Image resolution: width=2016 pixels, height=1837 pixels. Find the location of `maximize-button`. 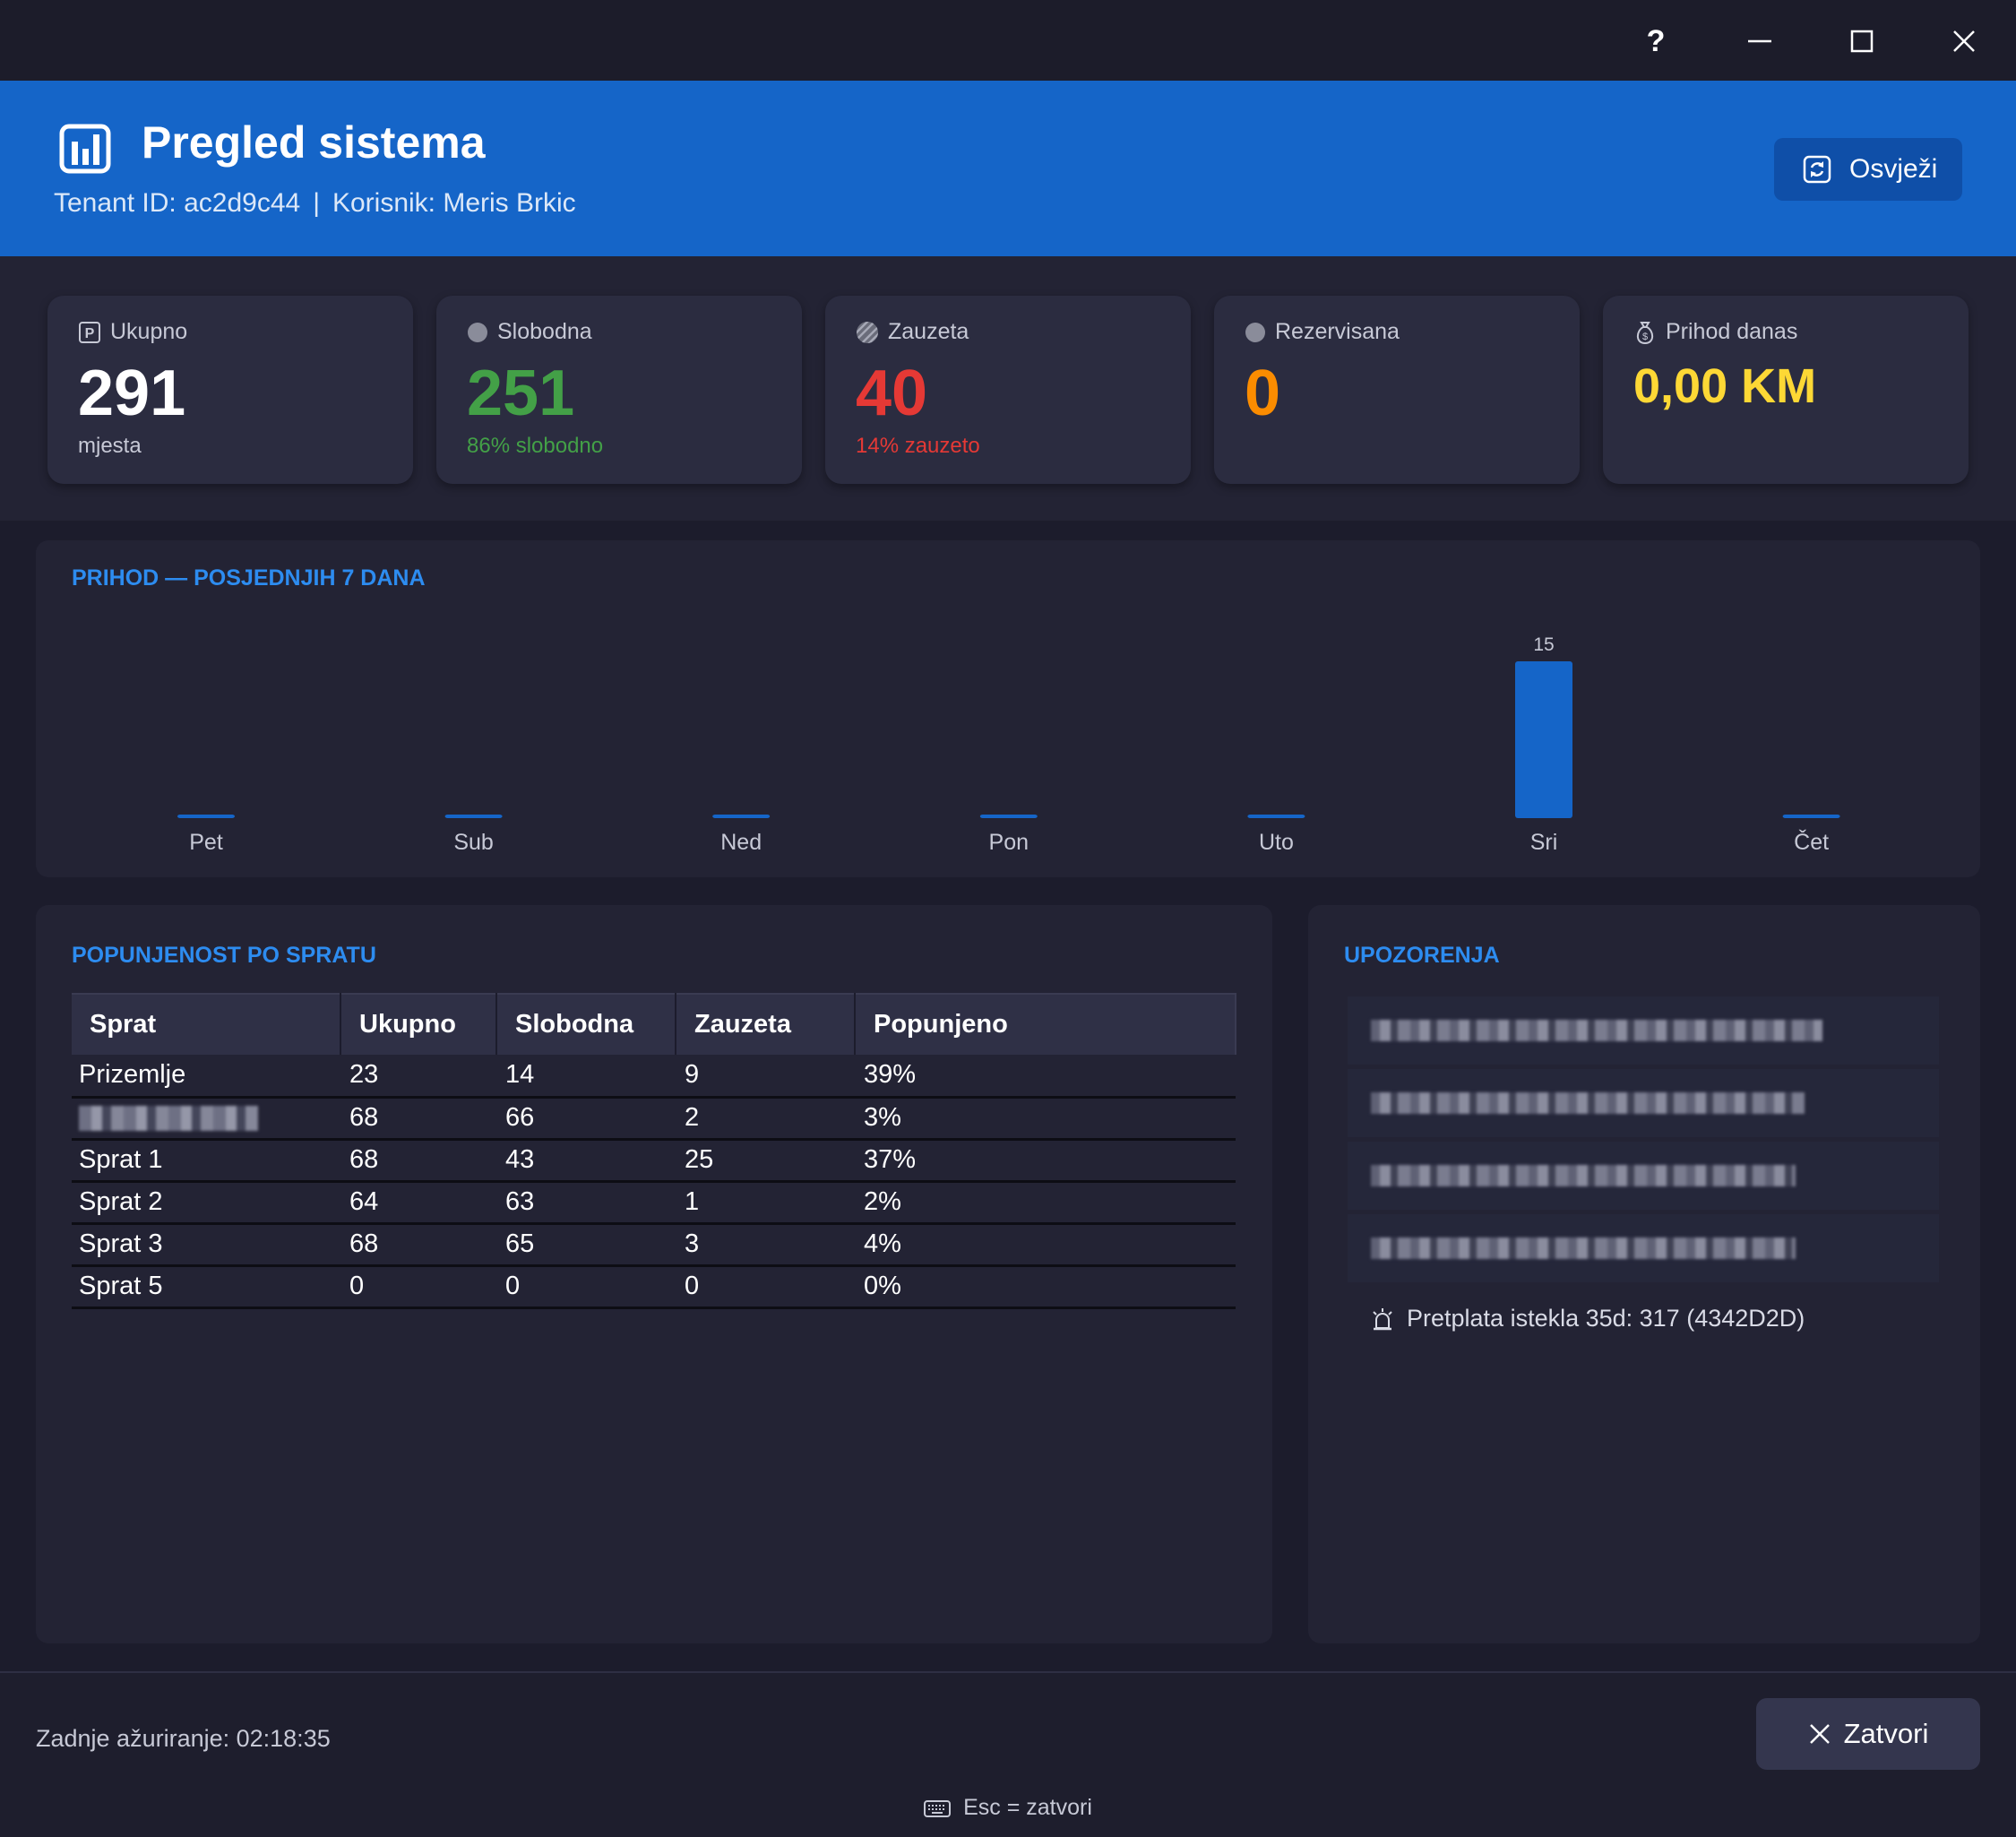

maximize-button is located at coordinates (1862, 41).